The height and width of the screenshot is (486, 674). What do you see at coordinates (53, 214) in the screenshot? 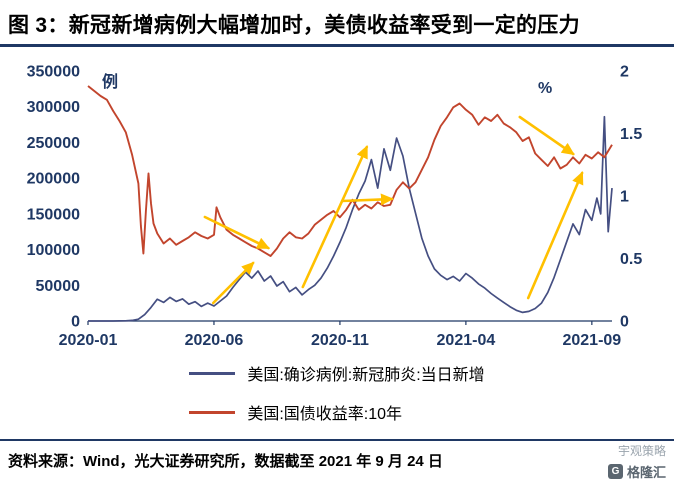
I see `svg-text: 150000` at bounding box center [53, 214].